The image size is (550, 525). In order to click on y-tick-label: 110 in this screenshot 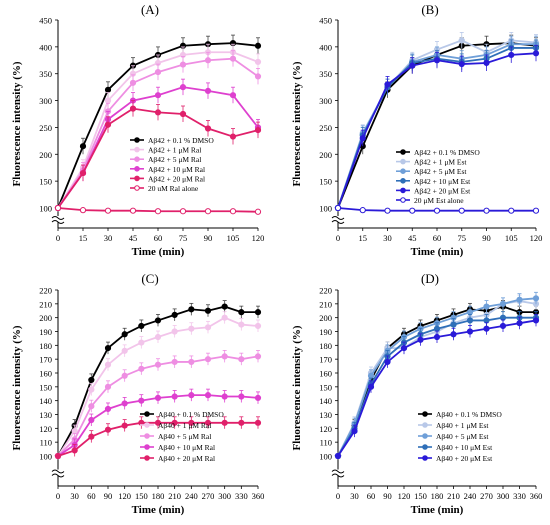, I will do `click(46, 443)`.